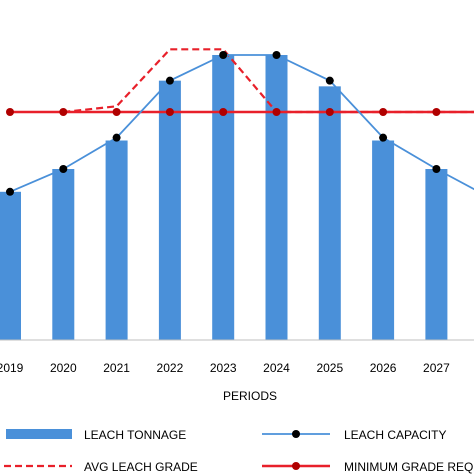 The image size is (474, 474). What do you see at coordinates (169, 112) in the screenshot?
I see `minimum-grade-point-2022` at bounding box center [169, 112].